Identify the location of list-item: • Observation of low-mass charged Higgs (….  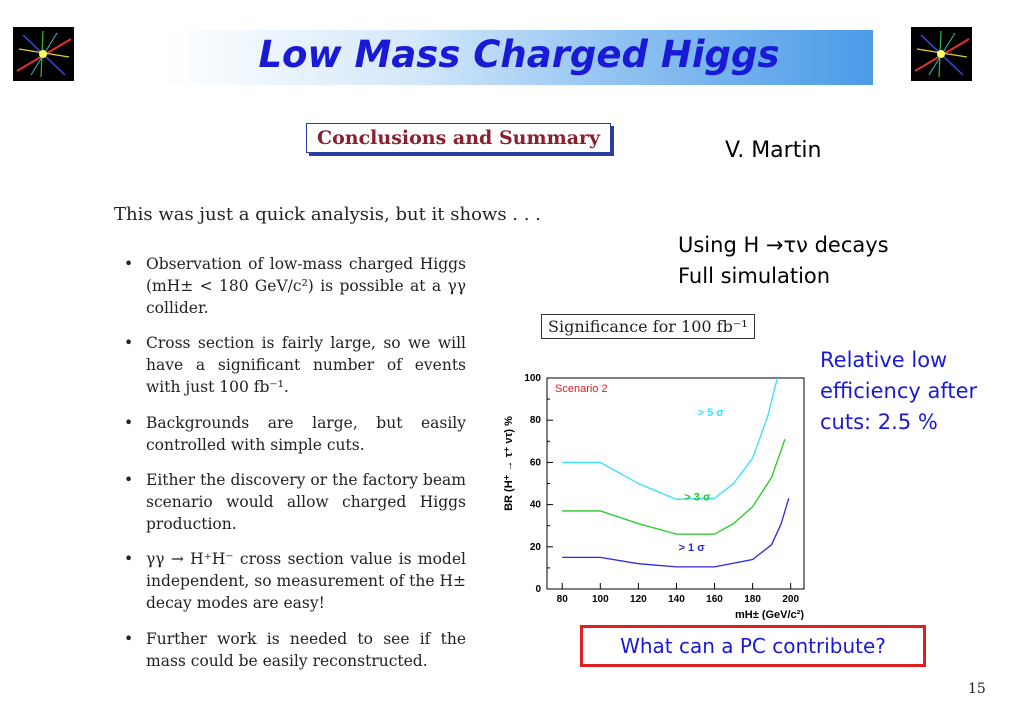
(295, 286).